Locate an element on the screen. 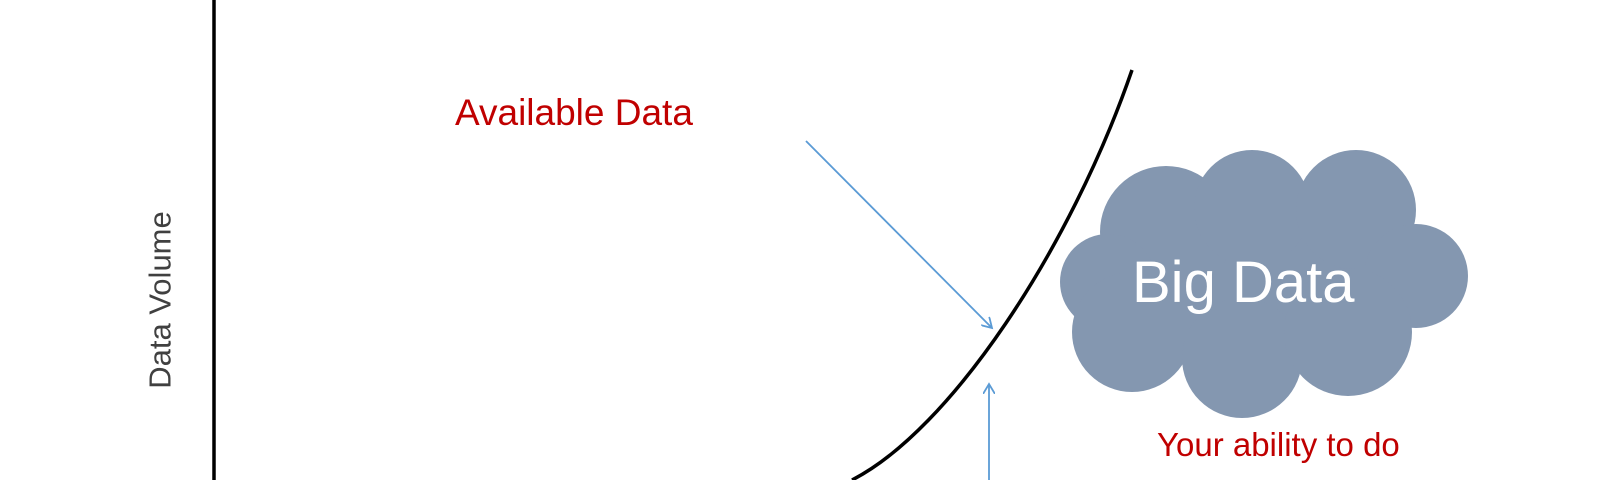  available-data-label: Available Data is located at coordinates (574, 112).